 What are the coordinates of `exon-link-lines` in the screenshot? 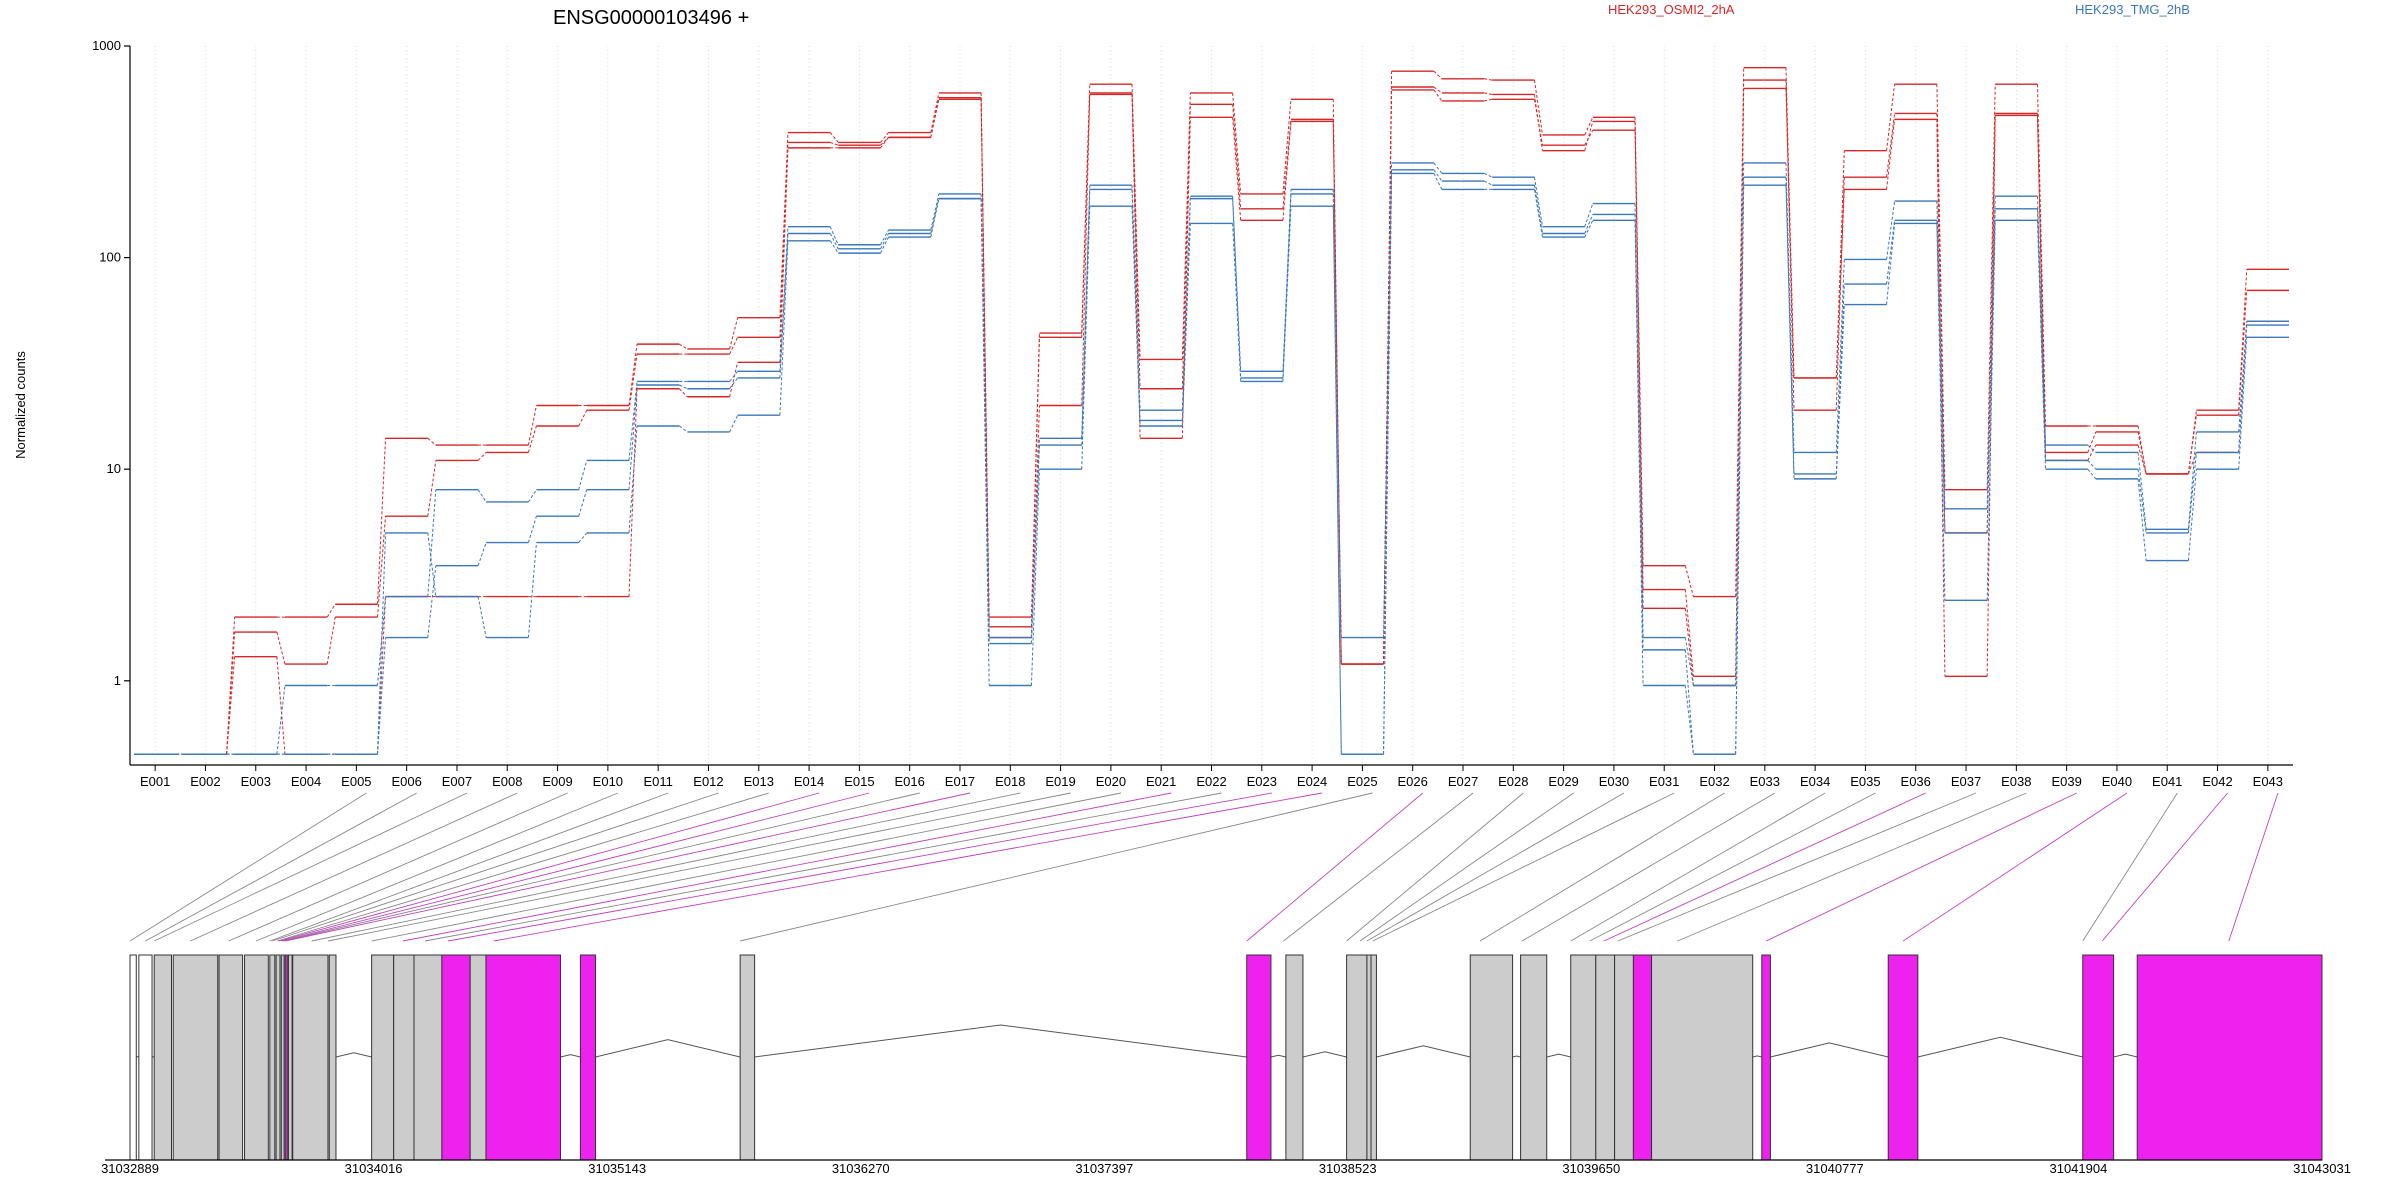 It's located at (1204, 867).